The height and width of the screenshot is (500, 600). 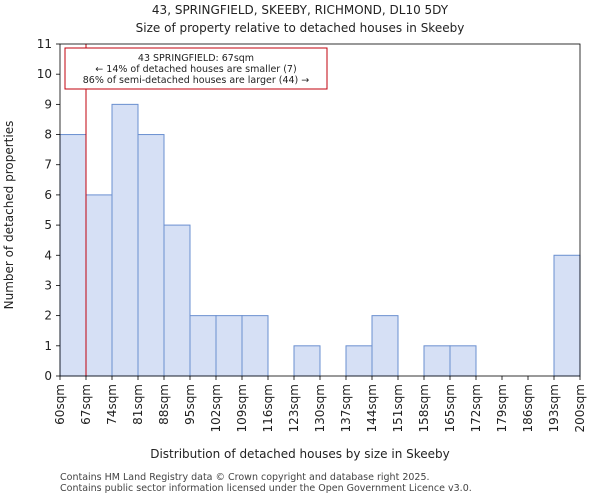 What do you see at coordinates (48, 255) in the screenshot?
I see `y-tick-label: 4` at bounding box center [48, 255].